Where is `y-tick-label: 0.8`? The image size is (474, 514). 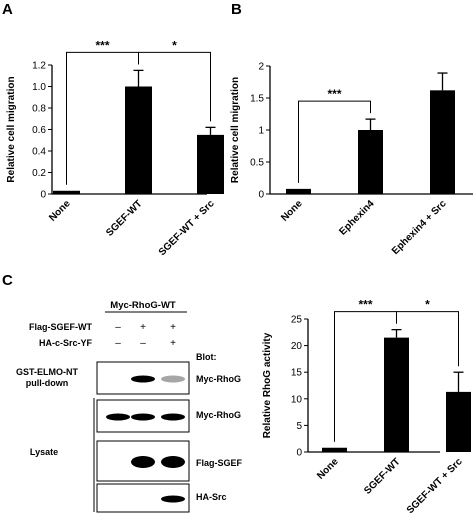 y-tick-label: 0.8 is located at coordinates (39, 109).